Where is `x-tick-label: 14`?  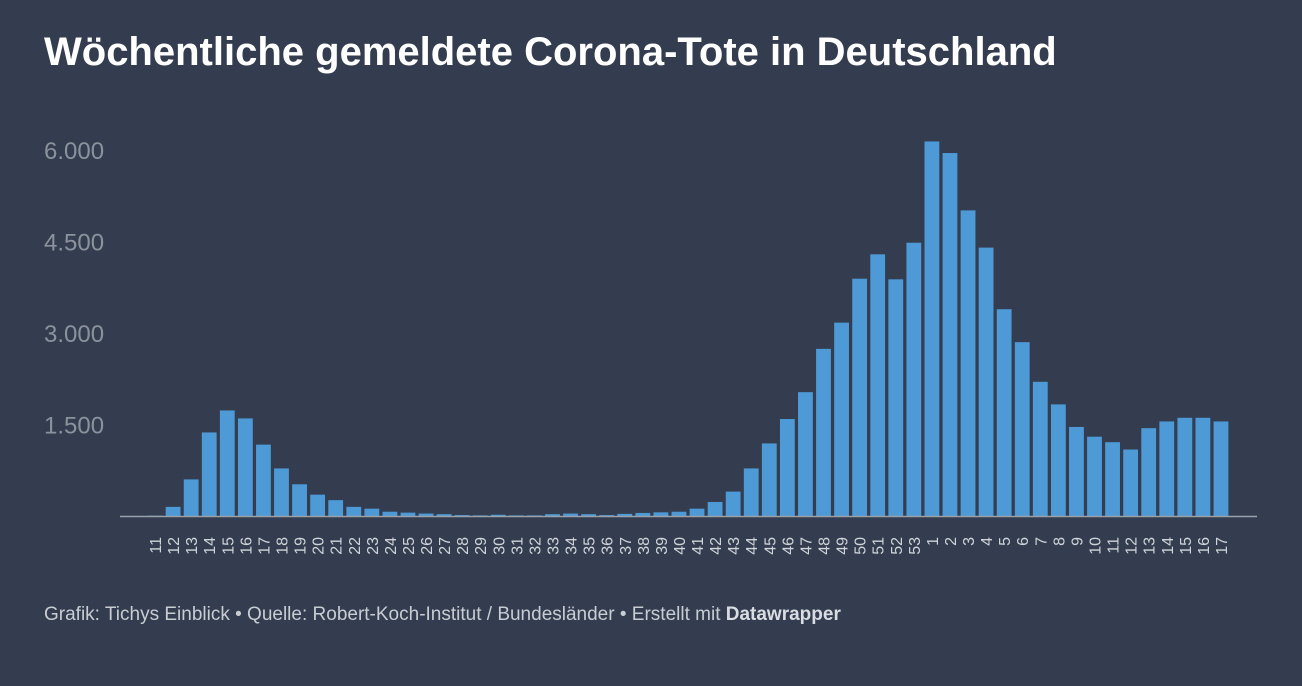
x-tick-label: 14 is located at coordinates (1168, 546).